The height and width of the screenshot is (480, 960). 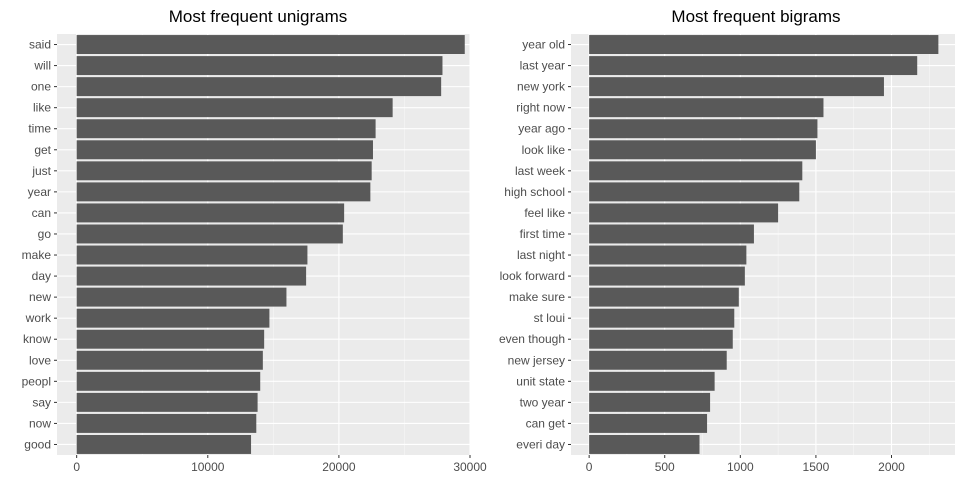 I want to click on x-tick-label: 20000, so click(x=339, y=467).